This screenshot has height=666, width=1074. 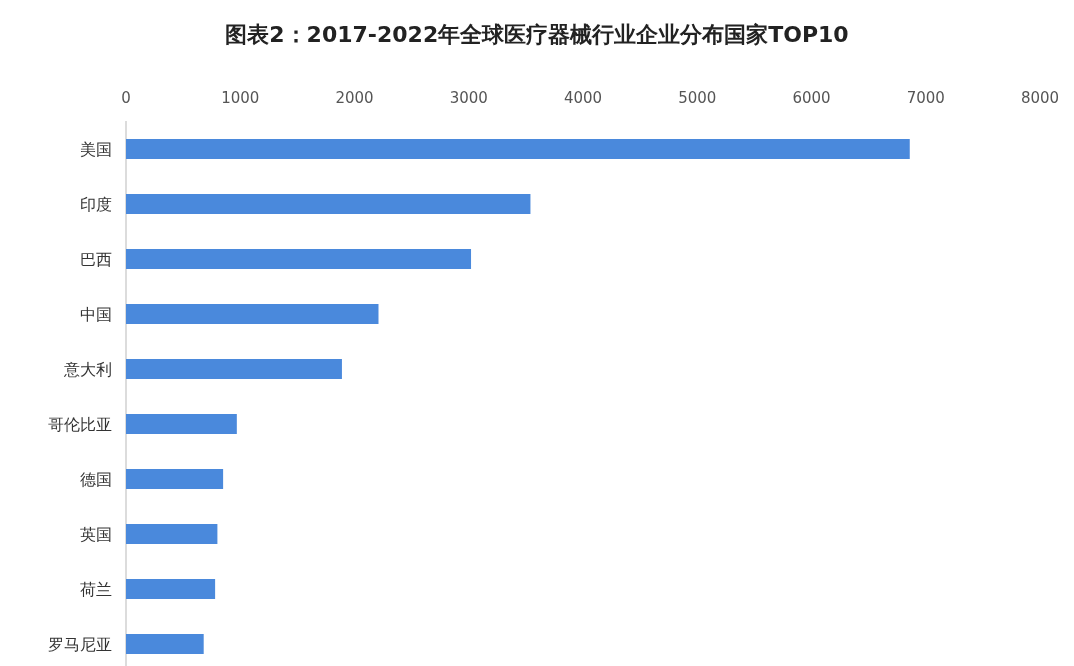 What do you see at coordinates (583, 98) in the screenshot?
I see `x-tick-label: 4000` at bounding box center [583, 98].